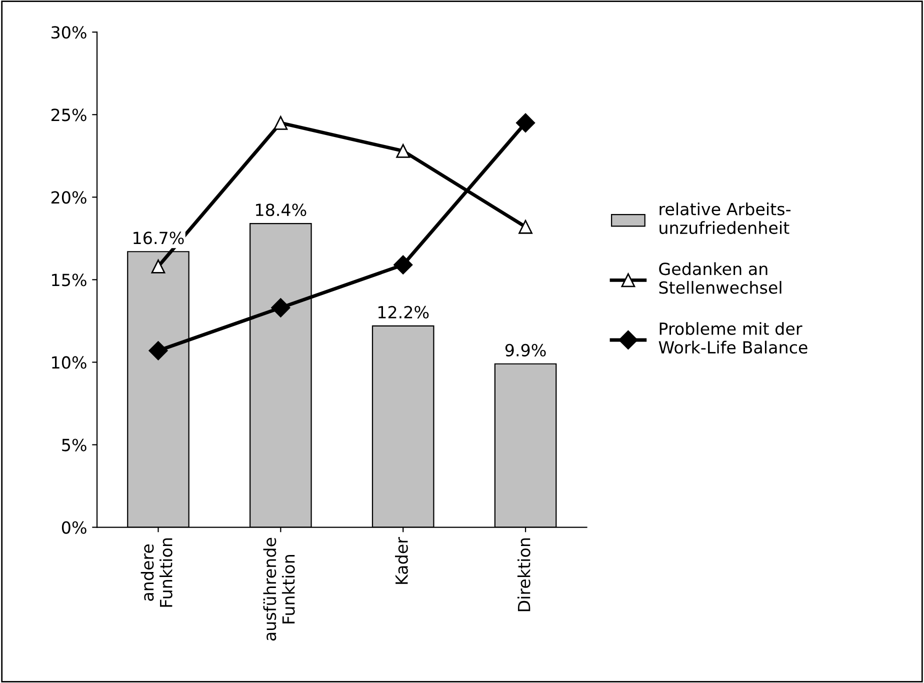  I want to click on y-tick-label: 20%, so click(68, 197).